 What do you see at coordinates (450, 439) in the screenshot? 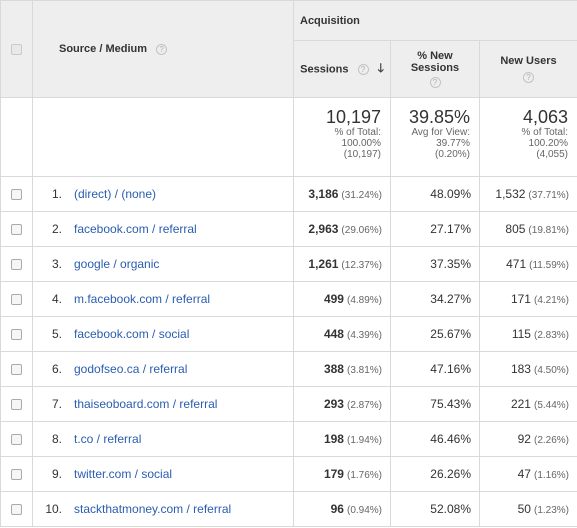
I see `new-sessions-value: 46.46%` at bounding box center [450, 439].